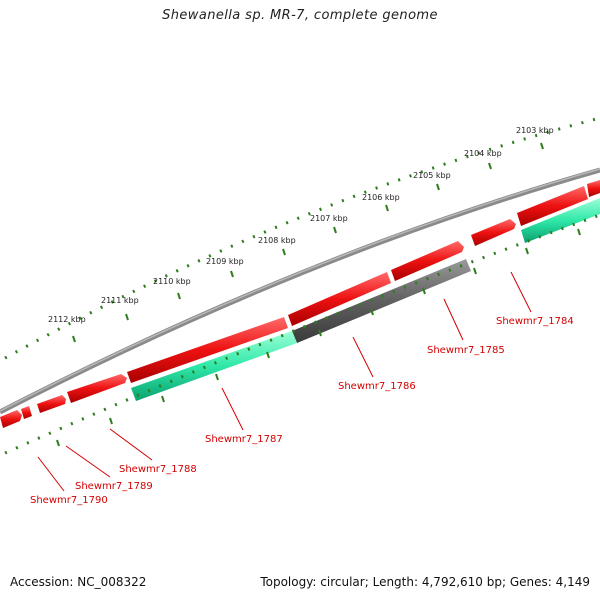 Image resolution: width=600 pixels, height=600 pixels. Describe the element at coordinates (461, 582) in the screenshot. I see `length-value: 4,792,610 bp` at that location.